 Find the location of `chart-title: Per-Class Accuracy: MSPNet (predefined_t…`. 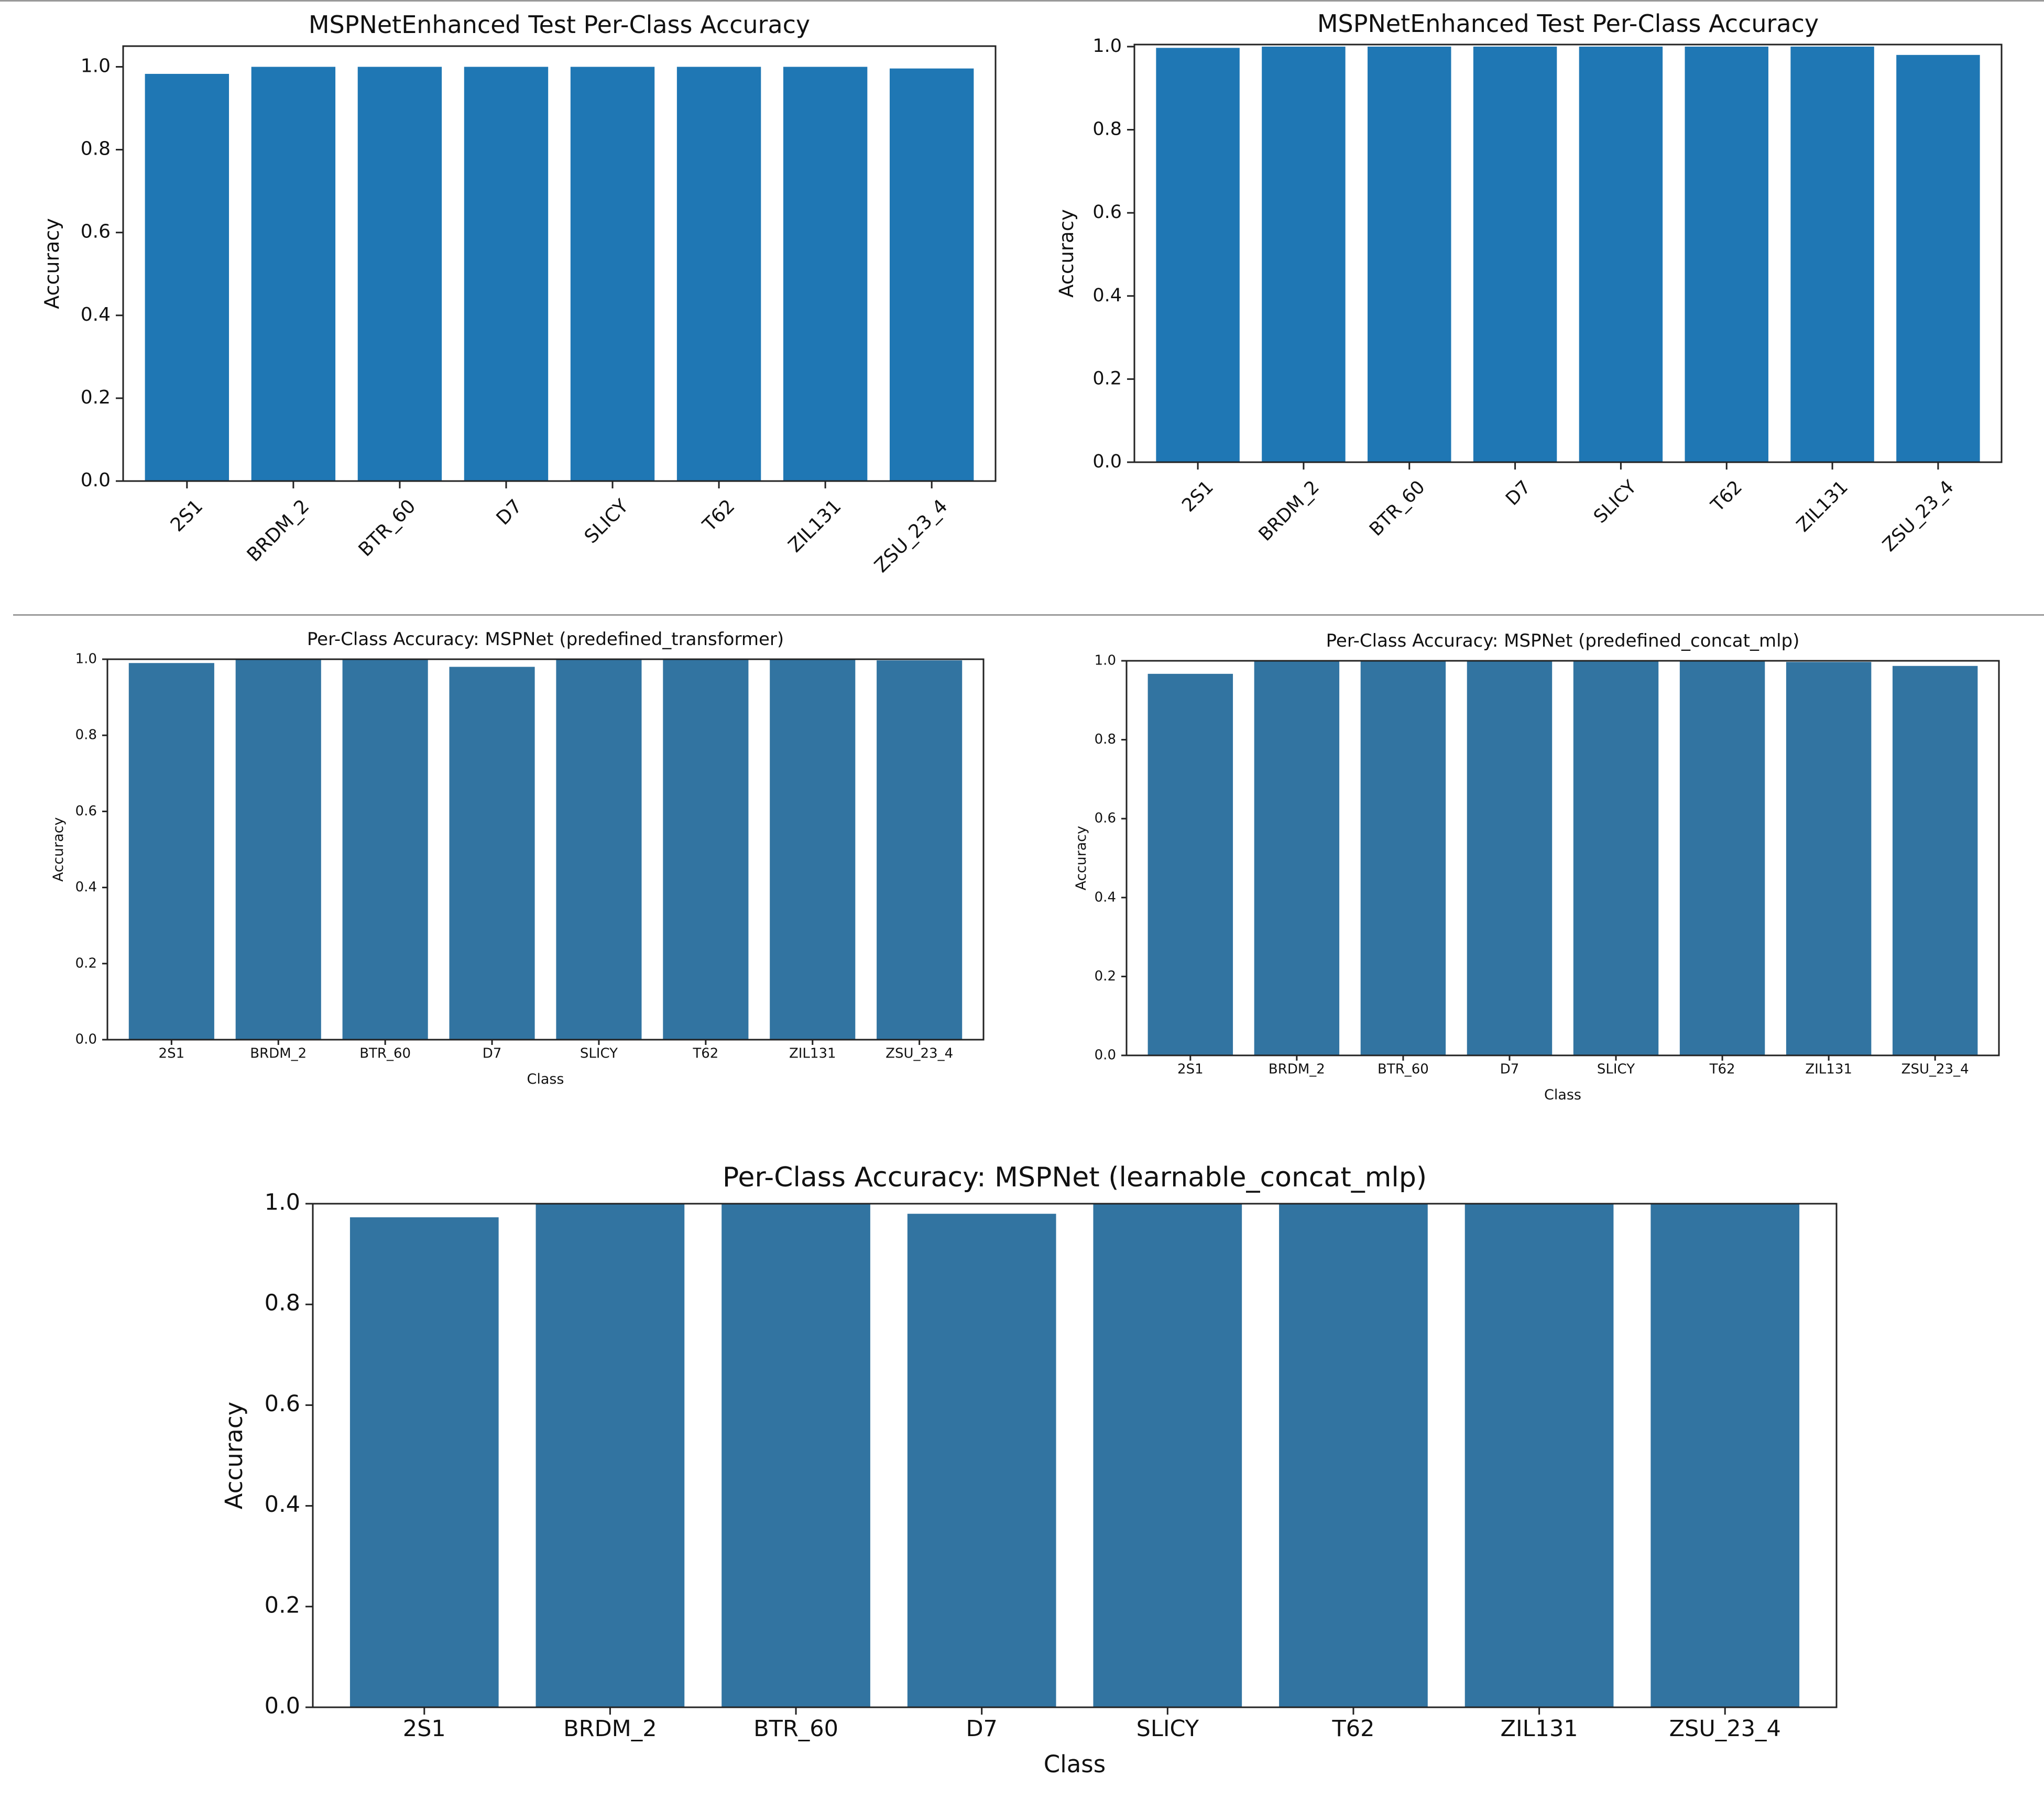

chart-title: Per-Class Accuracy: MSPNet (predefined_t… is located at coordinates (545, 640).